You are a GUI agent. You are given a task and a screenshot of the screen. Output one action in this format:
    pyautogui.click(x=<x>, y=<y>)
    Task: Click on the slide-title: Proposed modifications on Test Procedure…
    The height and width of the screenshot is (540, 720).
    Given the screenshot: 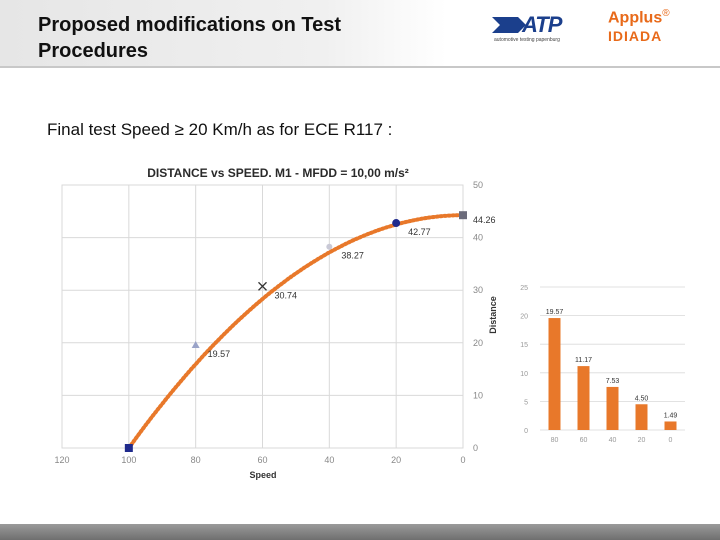 What is the action you would take?
    pyautogui.click(x=228, y=38)
    